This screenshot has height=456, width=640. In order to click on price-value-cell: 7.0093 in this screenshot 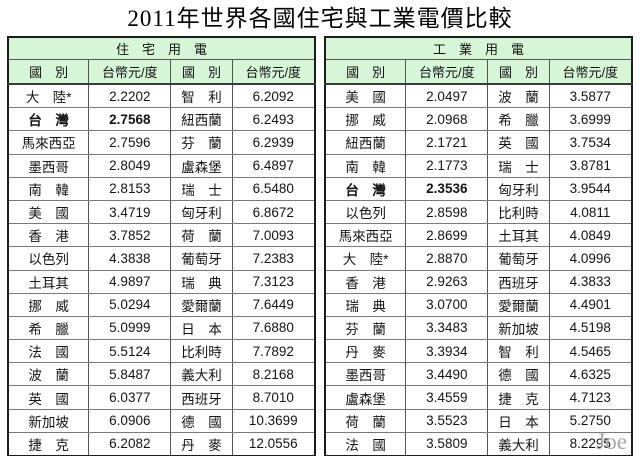, I will do `click(273, 235)`.